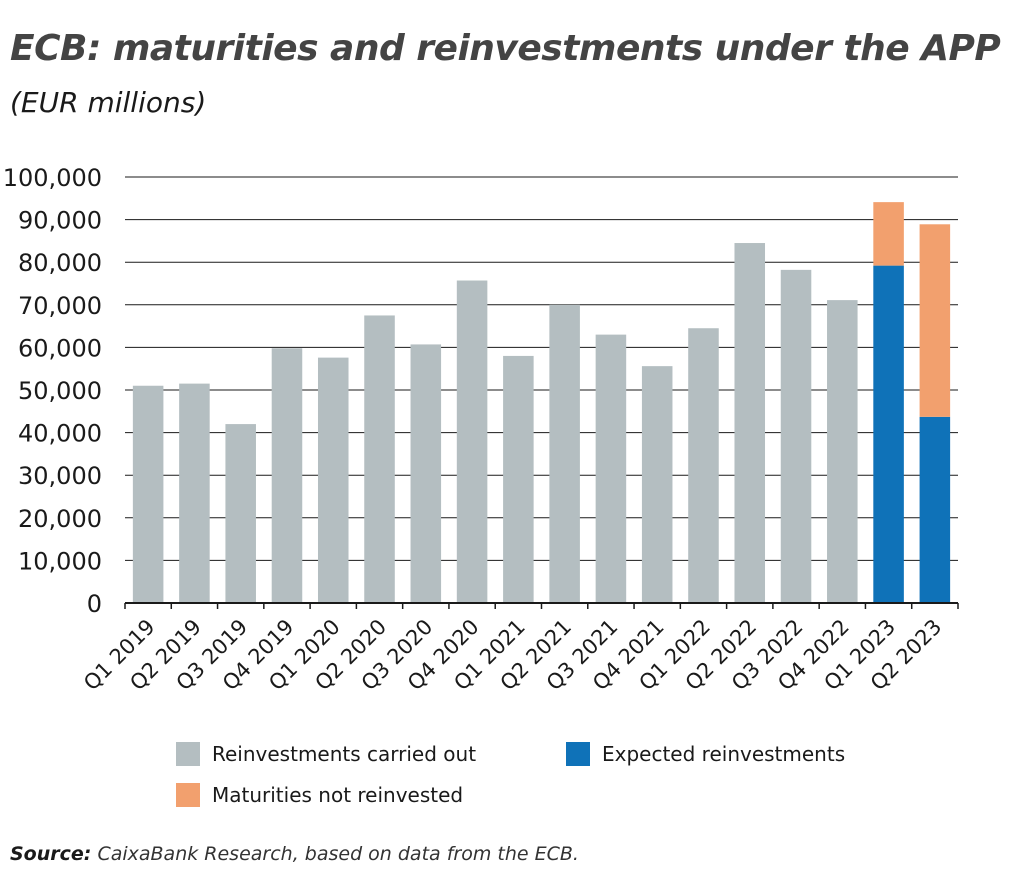 The image size is (1024, 877). What do you see at coordinates (60, 263) in the screenshot?
I see `y-tick-label: 80,000` at bounding box center [60, 263].